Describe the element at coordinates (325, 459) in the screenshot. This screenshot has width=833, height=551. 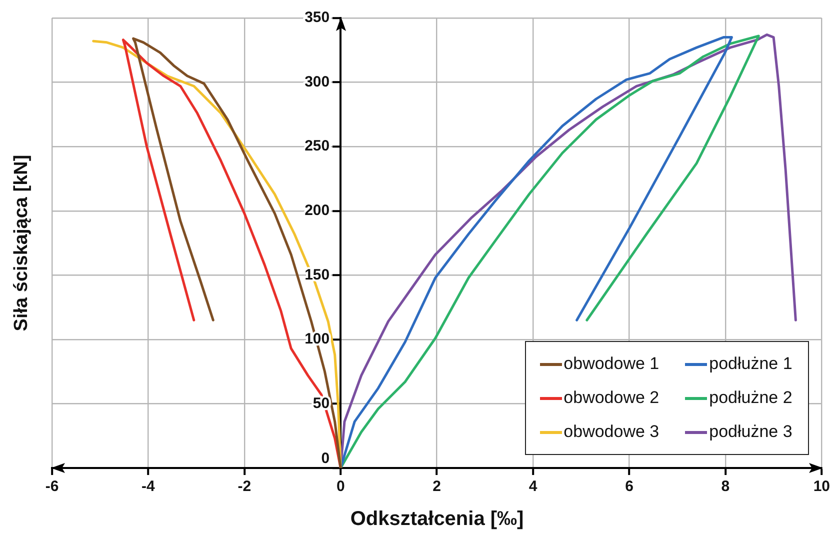
I see `y-tick-label: 0` at that location.